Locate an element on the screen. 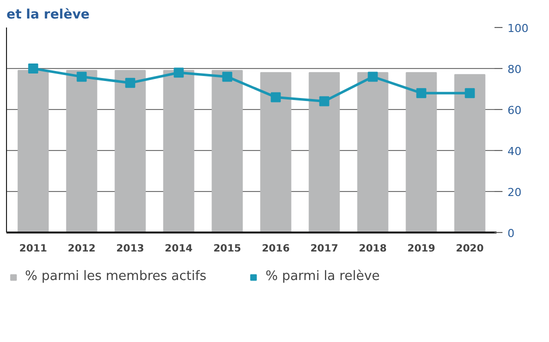  x-tick-label: 2015 is located at coordinates (227, 249).